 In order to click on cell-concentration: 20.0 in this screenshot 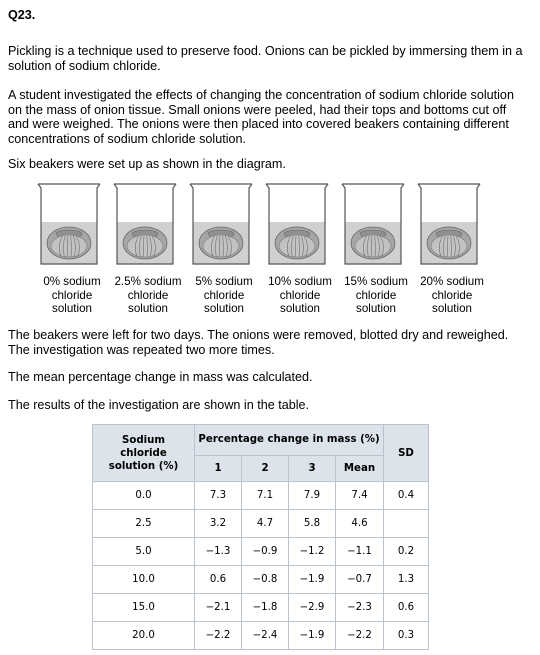, I will do `click(143, 635)`.